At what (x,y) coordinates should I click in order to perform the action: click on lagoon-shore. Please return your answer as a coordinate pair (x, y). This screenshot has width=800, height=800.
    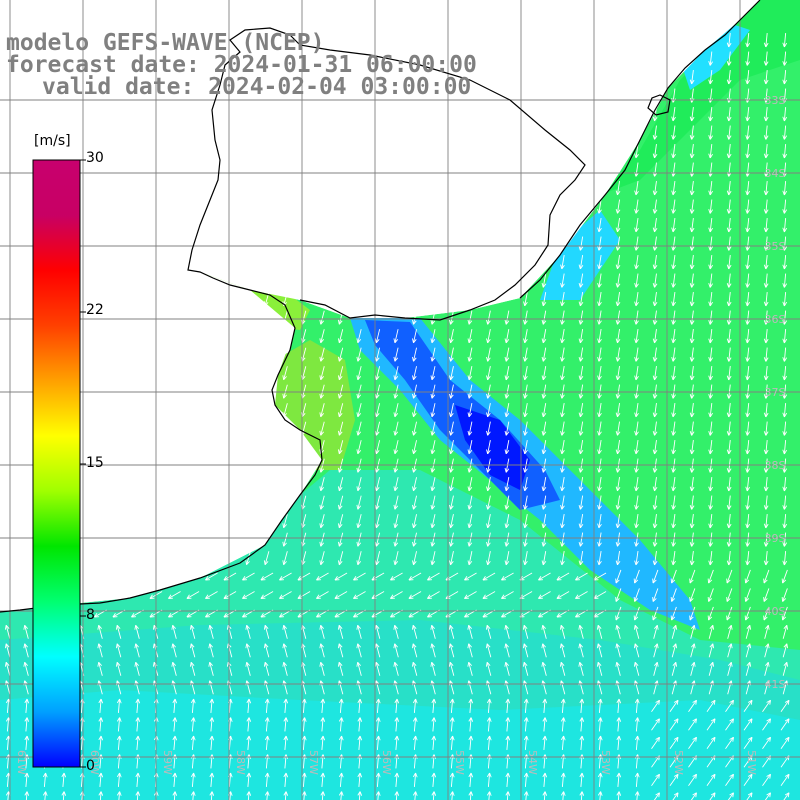
    Looking at the image, I should click on (659, 105).